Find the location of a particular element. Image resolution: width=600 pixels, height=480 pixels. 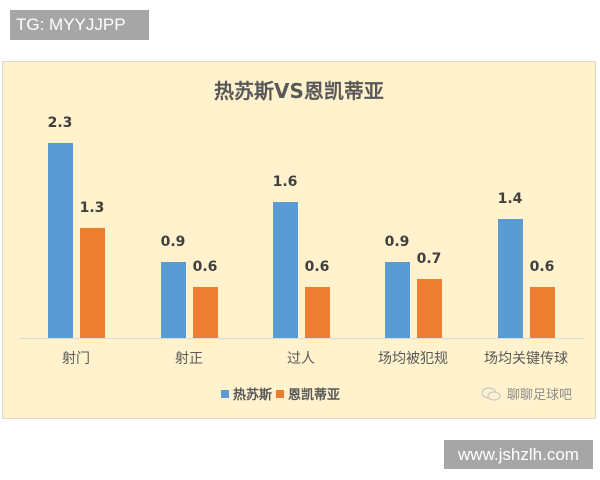

data-label: 0.7 is located at coordinates (429, 259).